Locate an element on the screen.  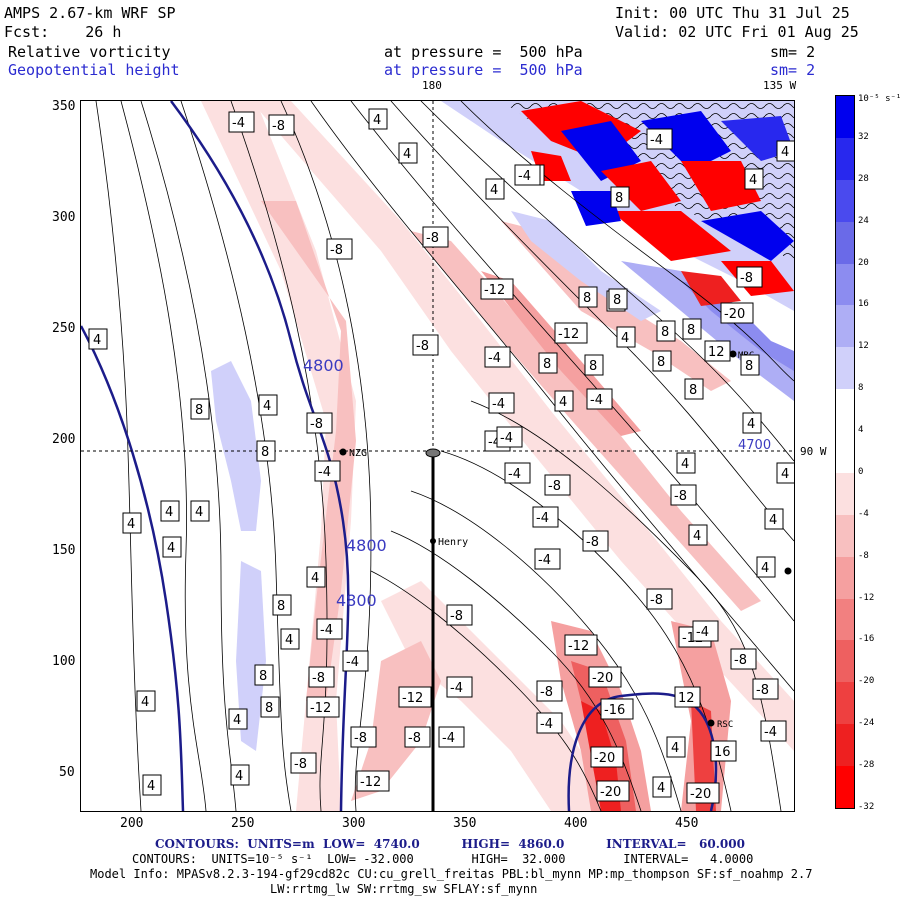
y-tick: 250 is located at coordinates (64, 328).